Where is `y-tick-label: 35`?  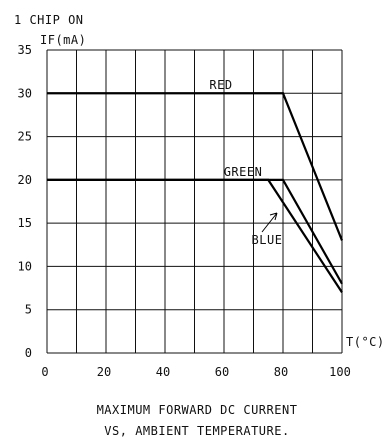 y-tick-label: 35 is located at coordinates (25, 50).